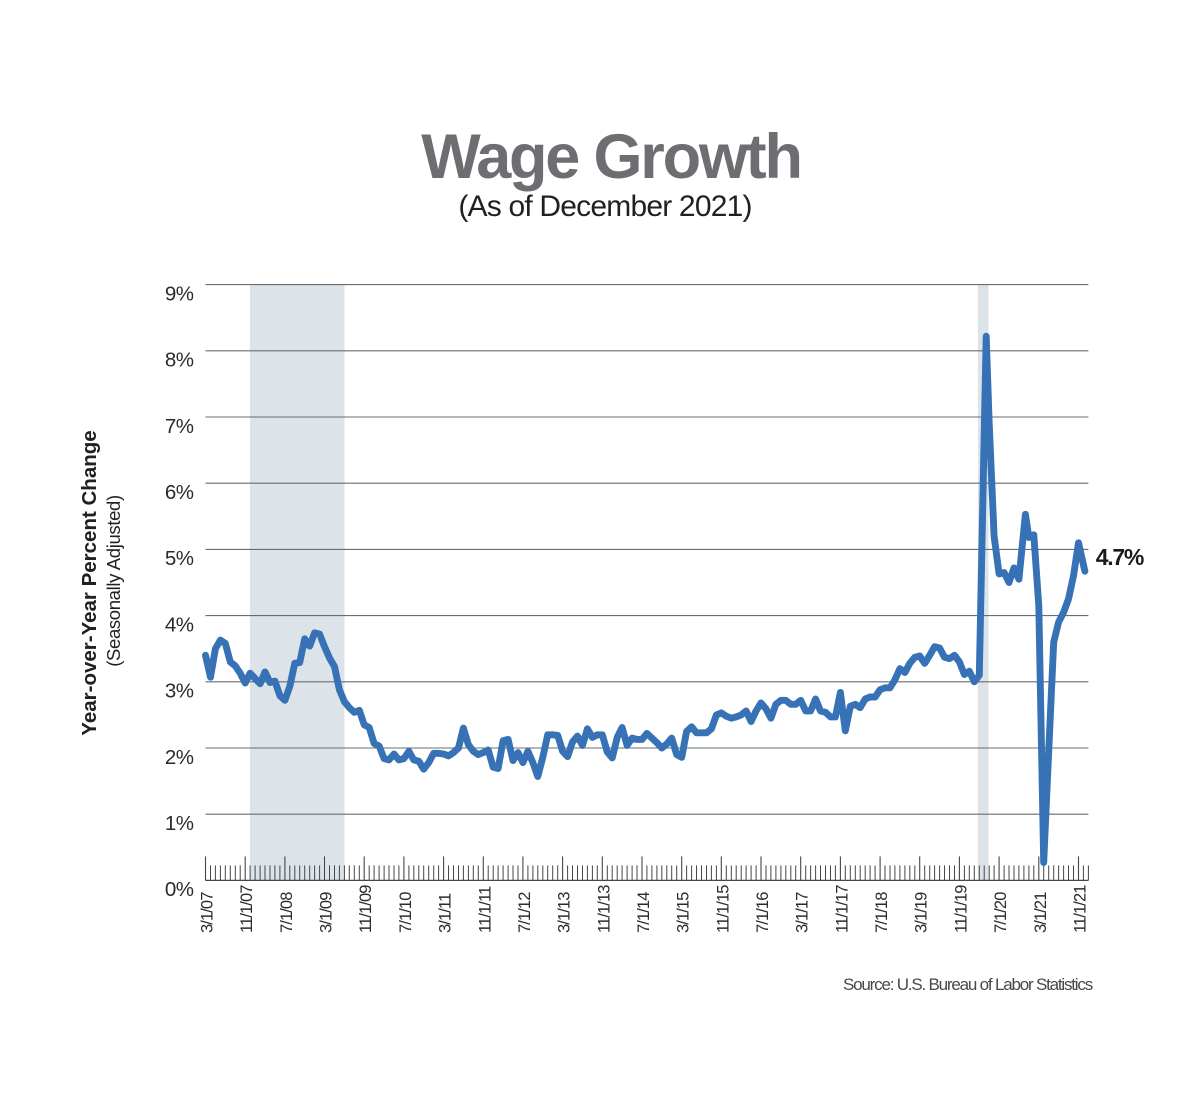 This screenshot has width=1200, height=1104. Describe the element at coordinates (113, 581) in the screenshot. I see `svg-text: (Seasonally Adjusted)` at that location.